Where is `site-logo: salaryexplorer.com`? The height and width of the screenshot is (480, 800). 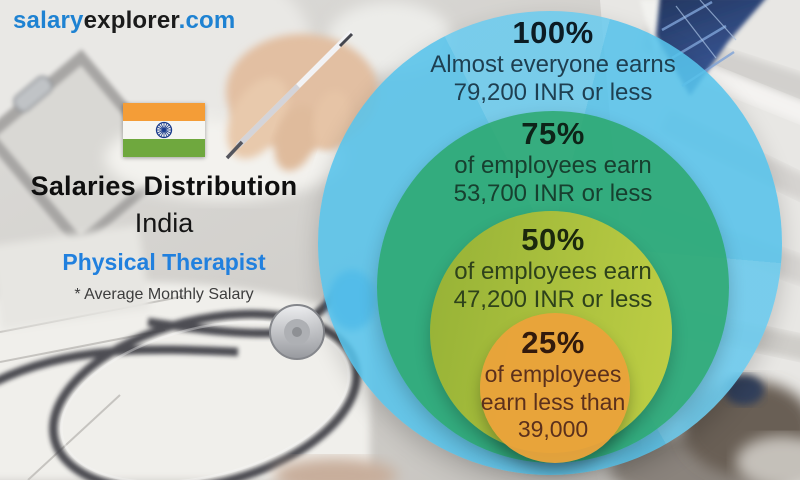
site-logo: salaryexplorer.com is located at coordinates (124, 21).